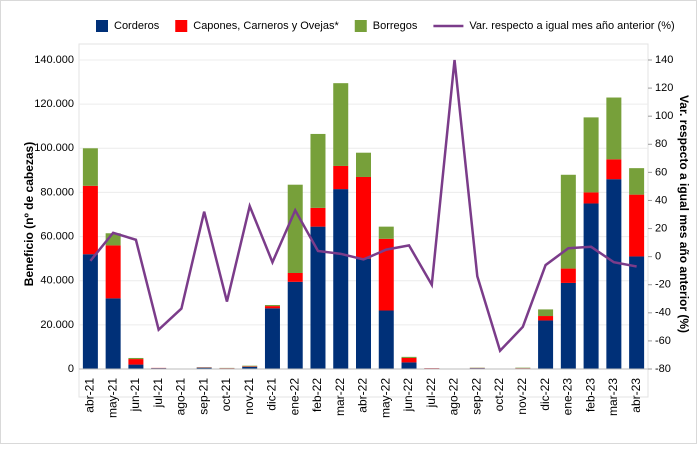 This screenshot has width=697, height=449. I want to click on x-tick-label: dic-21, so click(272, 394).